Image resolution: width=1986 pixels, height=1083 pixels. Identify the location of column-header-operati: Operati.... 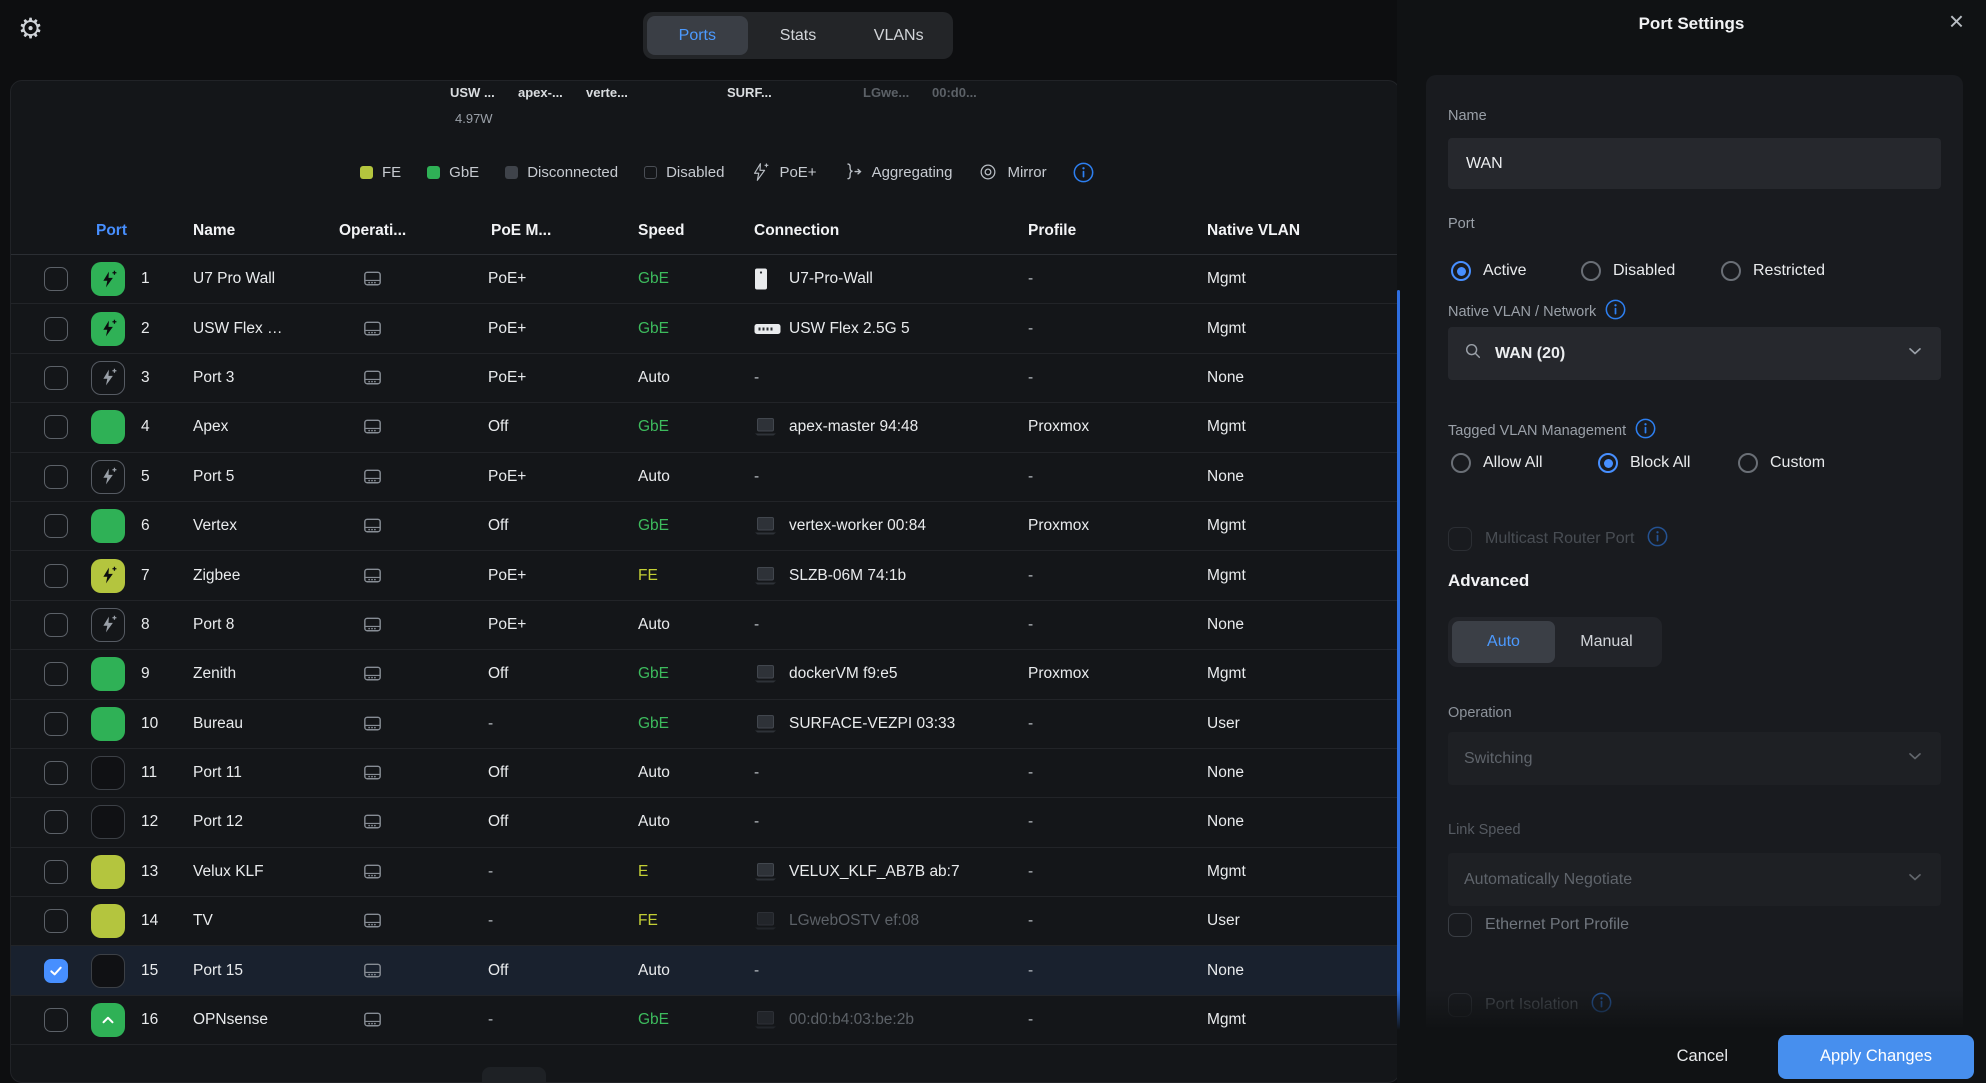
(373, 230).